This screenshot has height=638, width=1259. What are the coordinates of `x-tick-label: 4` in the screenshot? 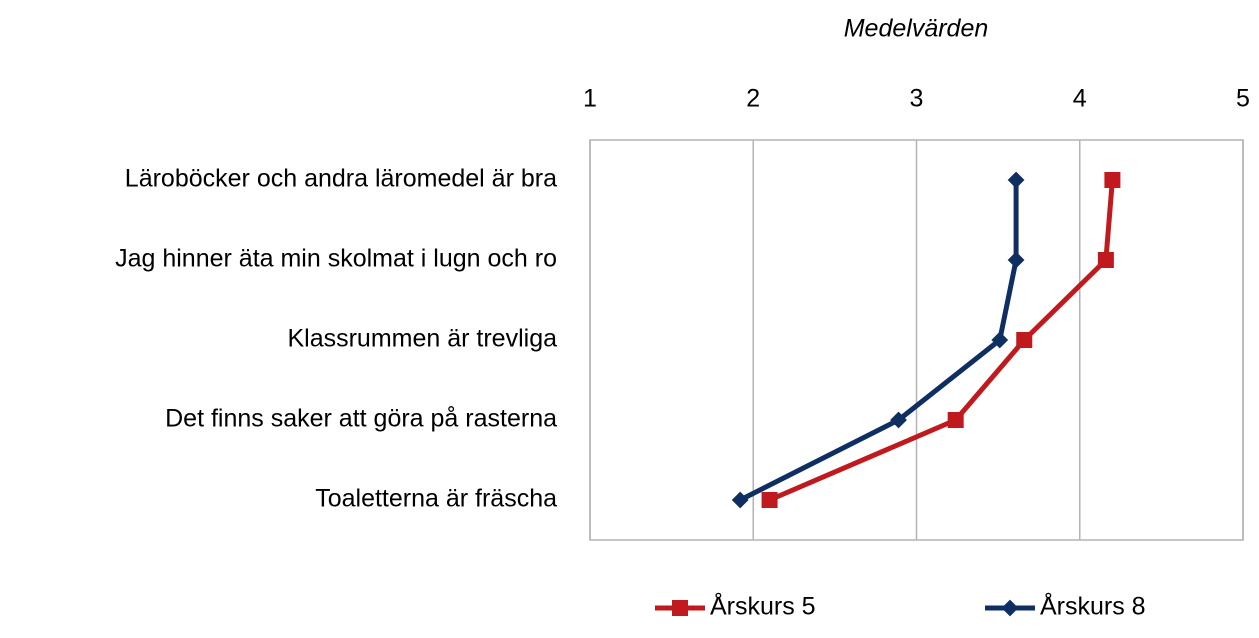 It's located at (1080, 99).